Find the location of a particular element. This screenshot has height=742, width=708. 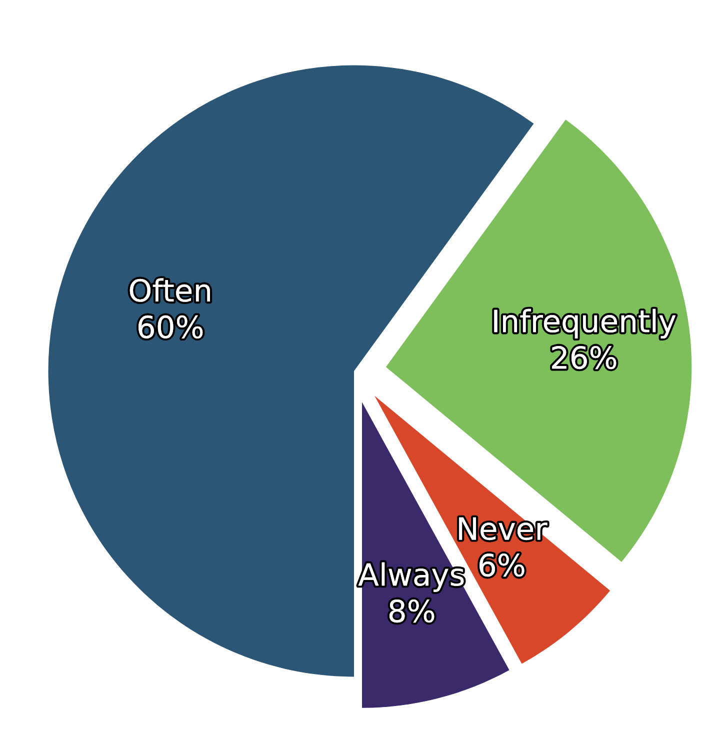

data-label: 8% is located at coordinates (411, 611).